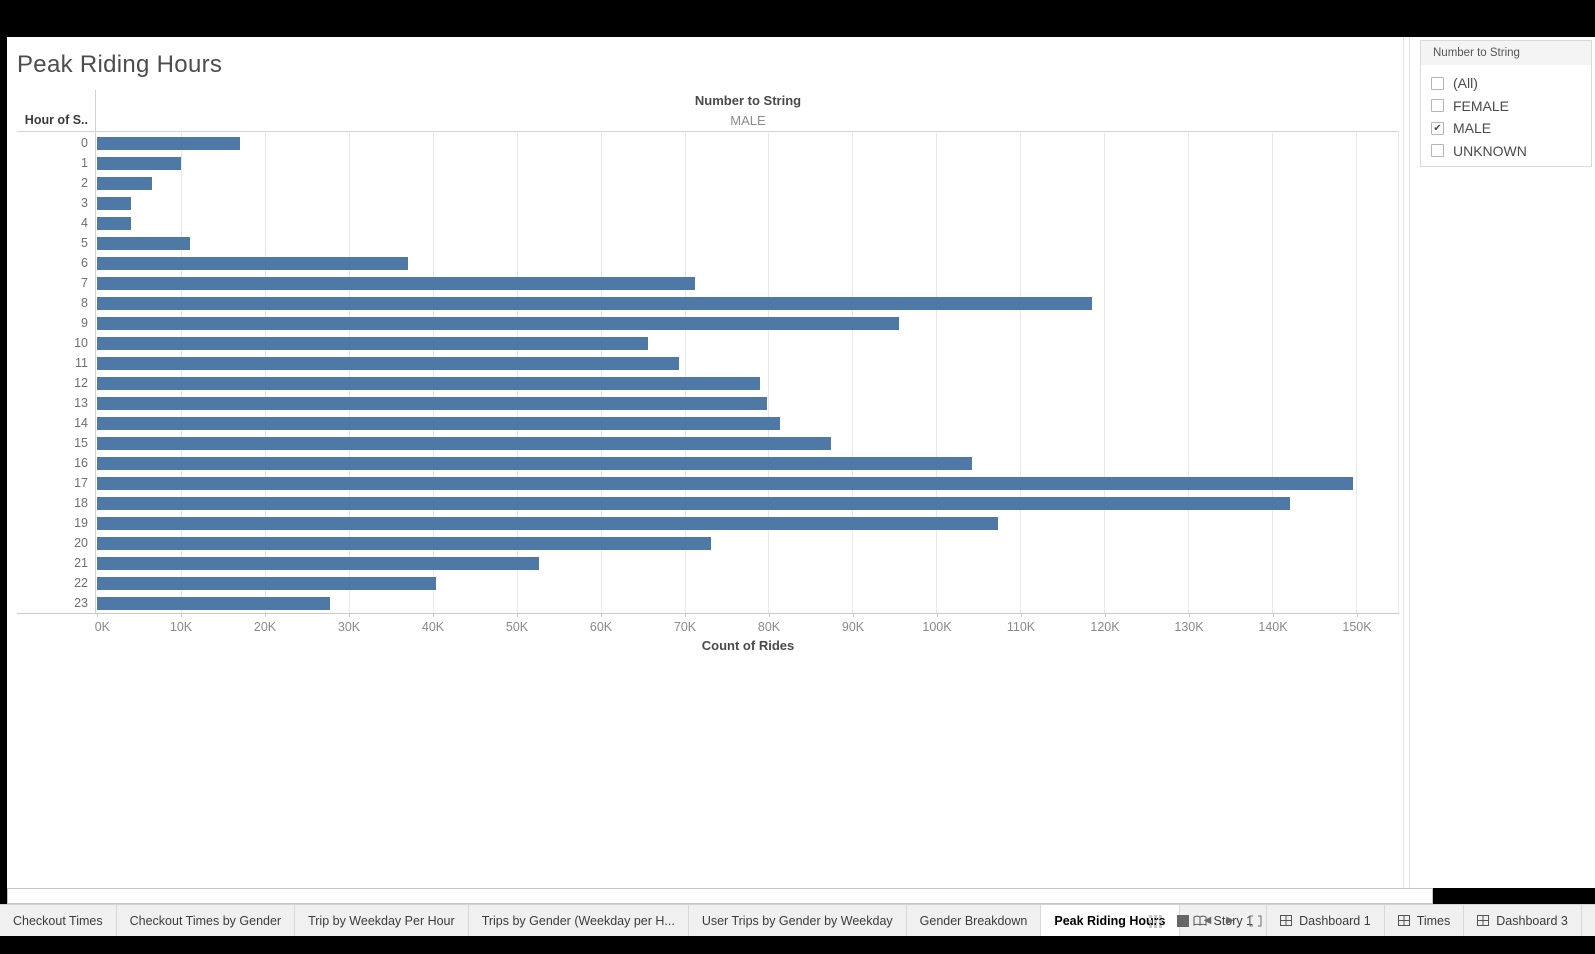  What do you see at coordinates (84, 243) in the screenshot?
I see `y-axis-label: 5` at bounding box center [84, 243].